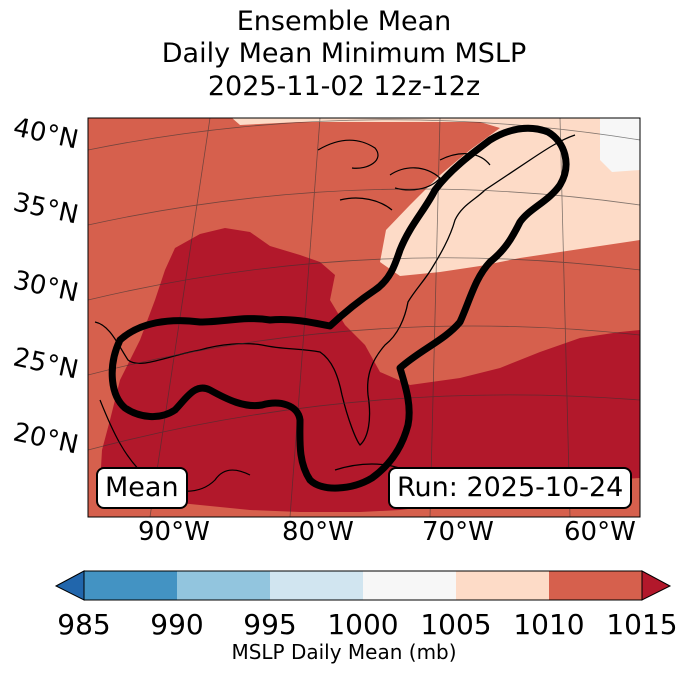 This screenshot has height=674, width=688. Describe the element at coordinates (46, 209) in the screenshot. I see `lat-label-35: 35°N` at that location.